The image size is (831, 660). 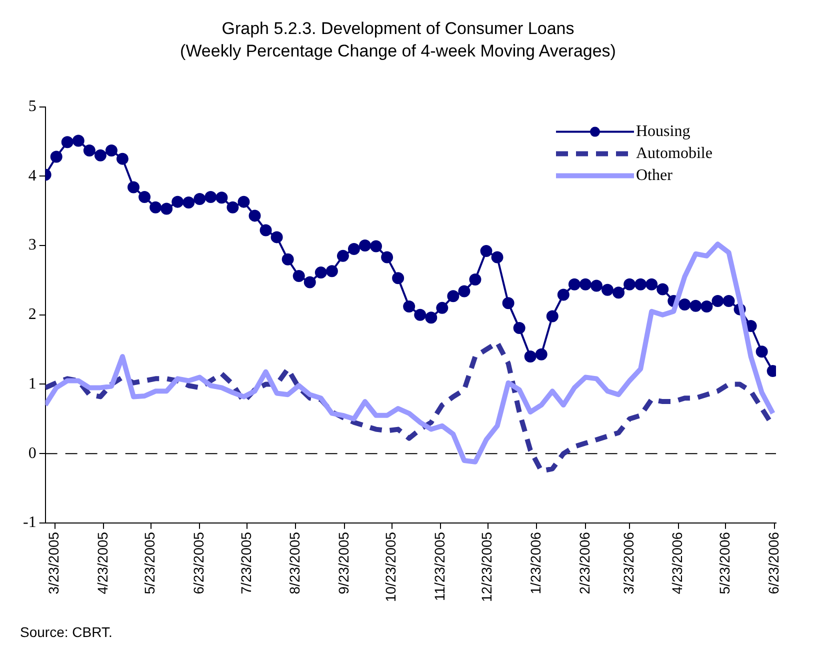 What do you see at coordinates (32, 245) in the screenshot?
I see `y-tick-label: 3` at bounding box center [32, 245].